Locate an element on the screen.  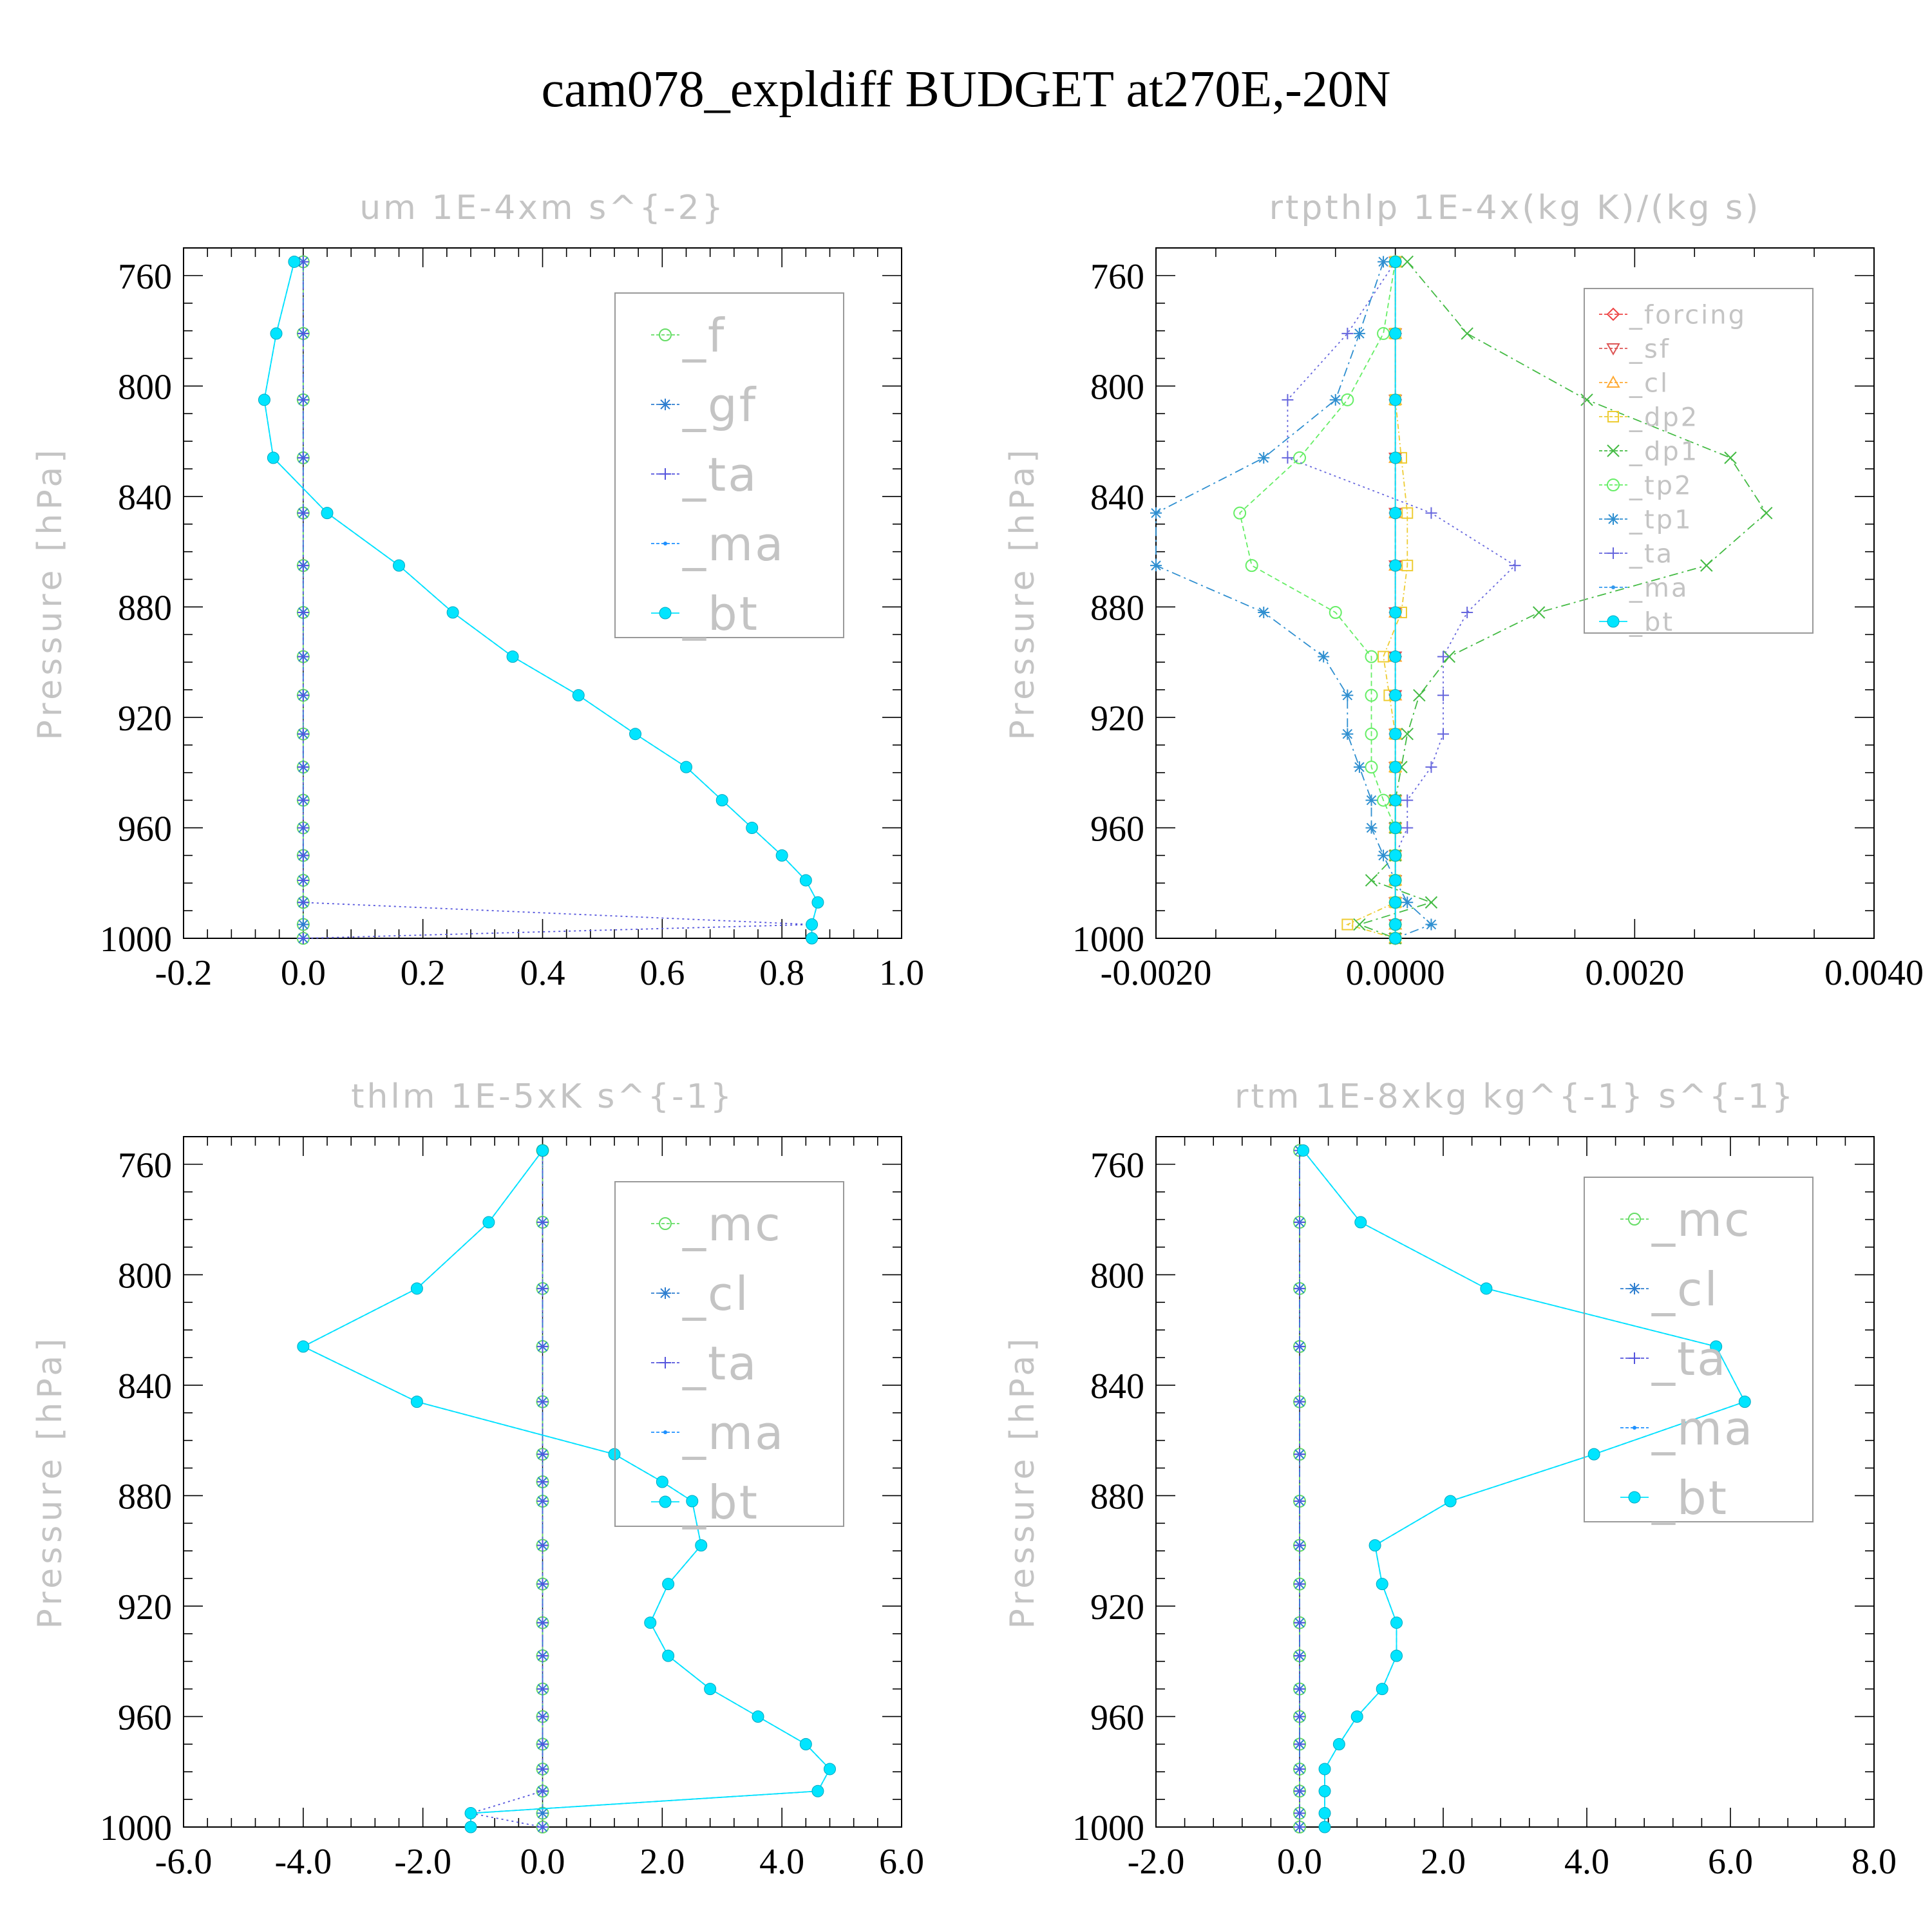
plot-frame is located at coordinates (1515, 1482).